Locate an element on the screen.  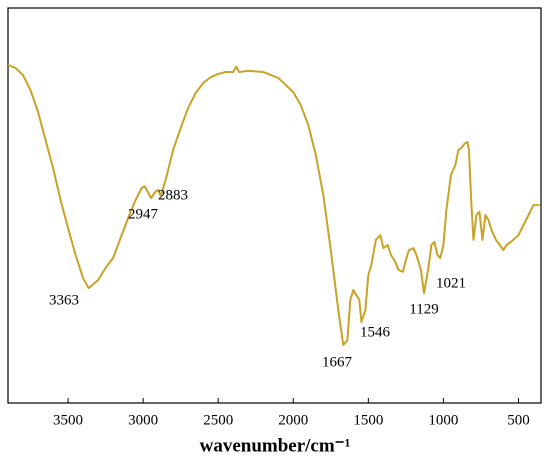
x-tick-label: 1500 is located at coordinates (368, 420).